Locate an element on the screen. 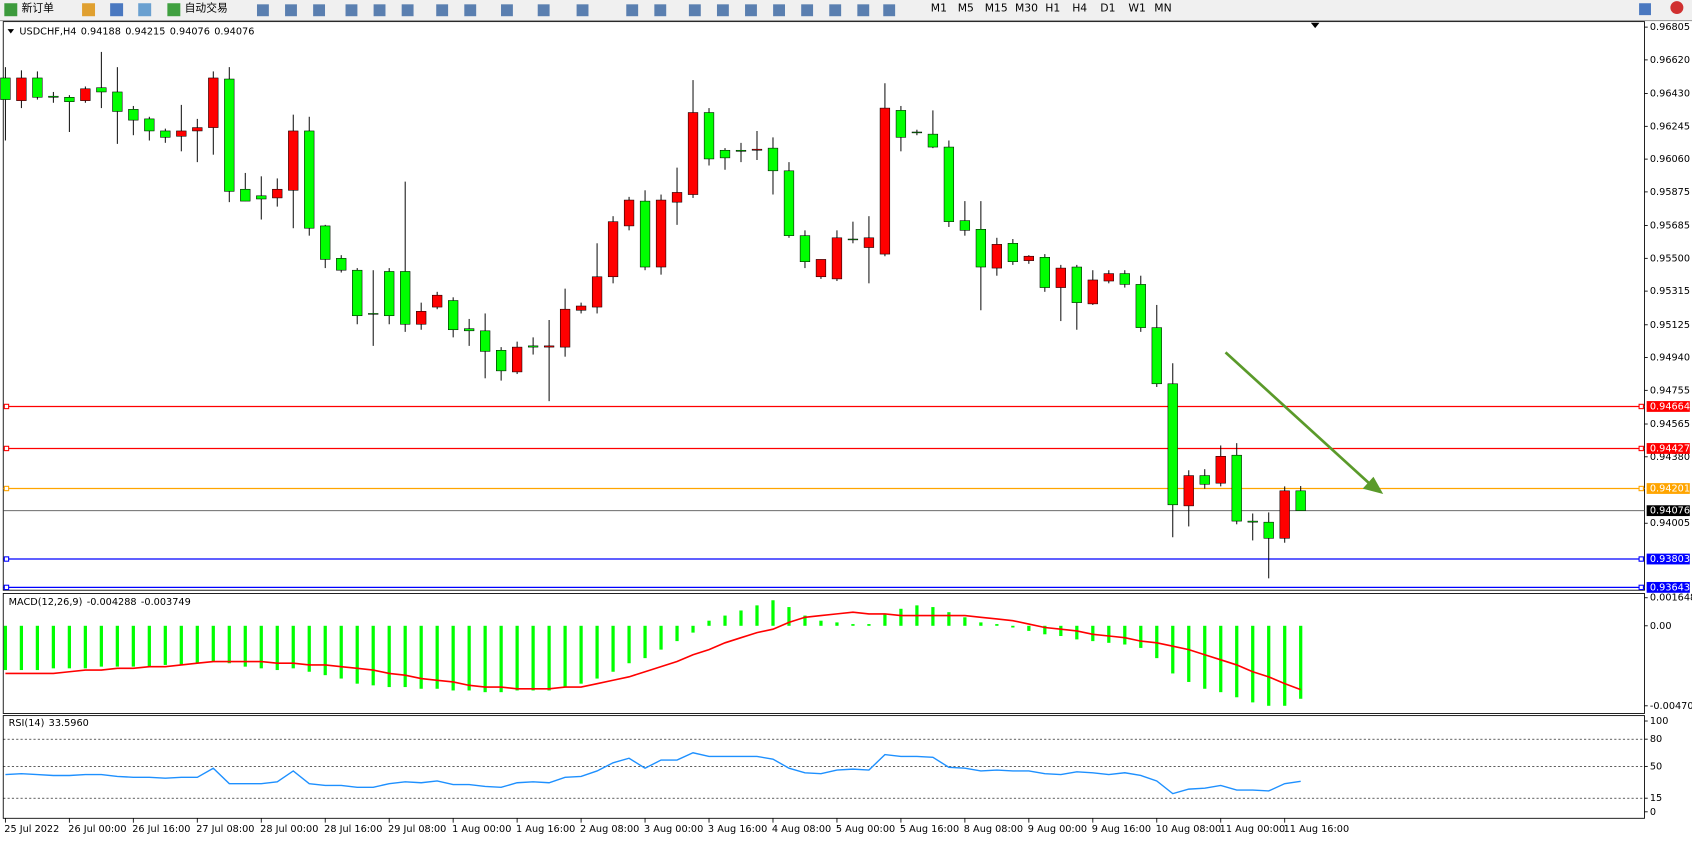 This screenshot has height=841, width=1692. toolbar-icons is located at coordinates (576, 10).